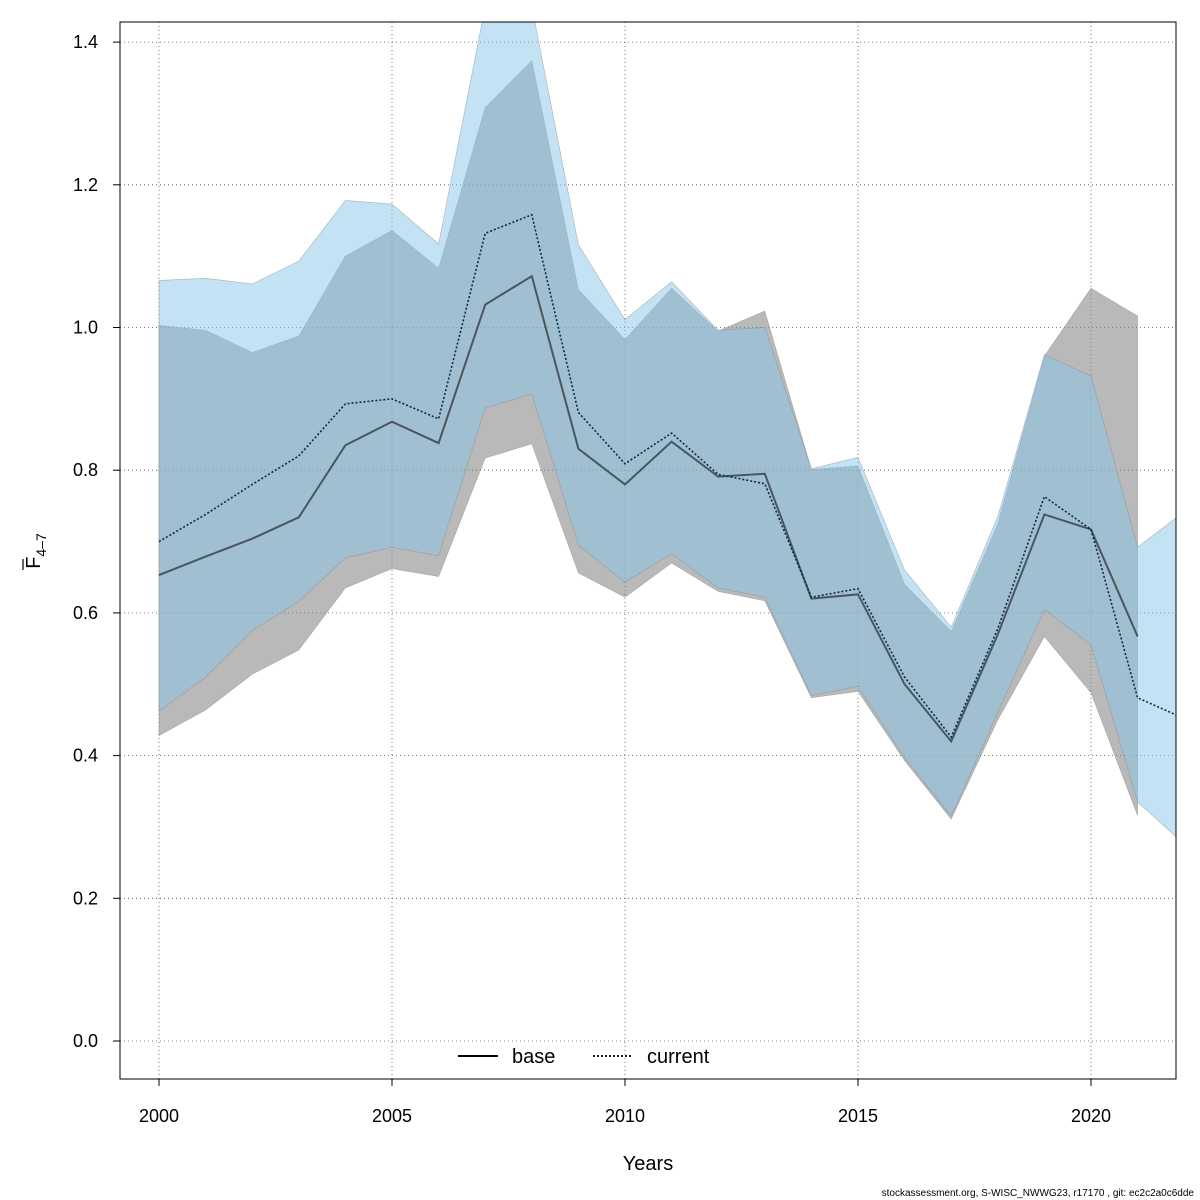  What do you see at coordinates (858, 1116) in the screenshot?
I see `x-tick-label-2015: 2015` at bounding box center [858, 1116].